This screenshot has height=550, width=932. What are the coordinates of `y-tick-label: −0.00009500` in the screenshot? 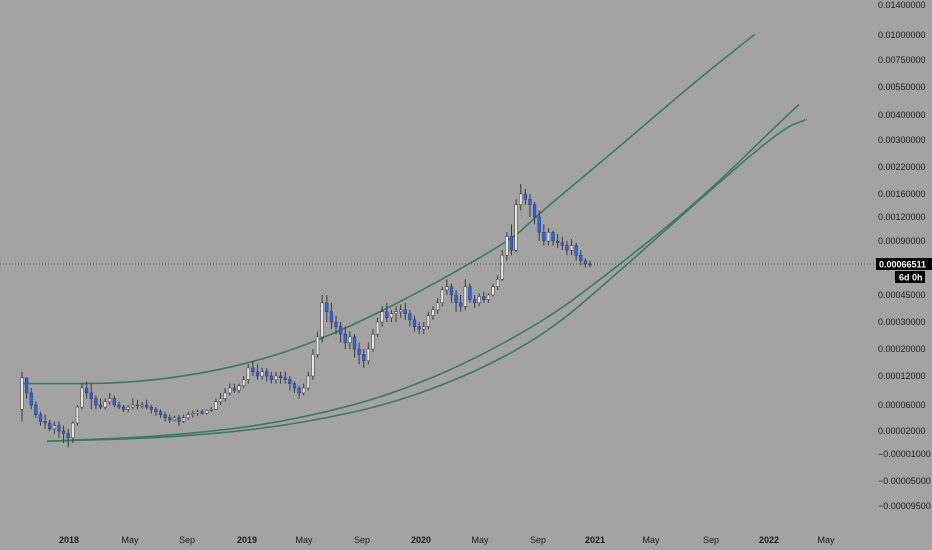 It's located at (904, 506).